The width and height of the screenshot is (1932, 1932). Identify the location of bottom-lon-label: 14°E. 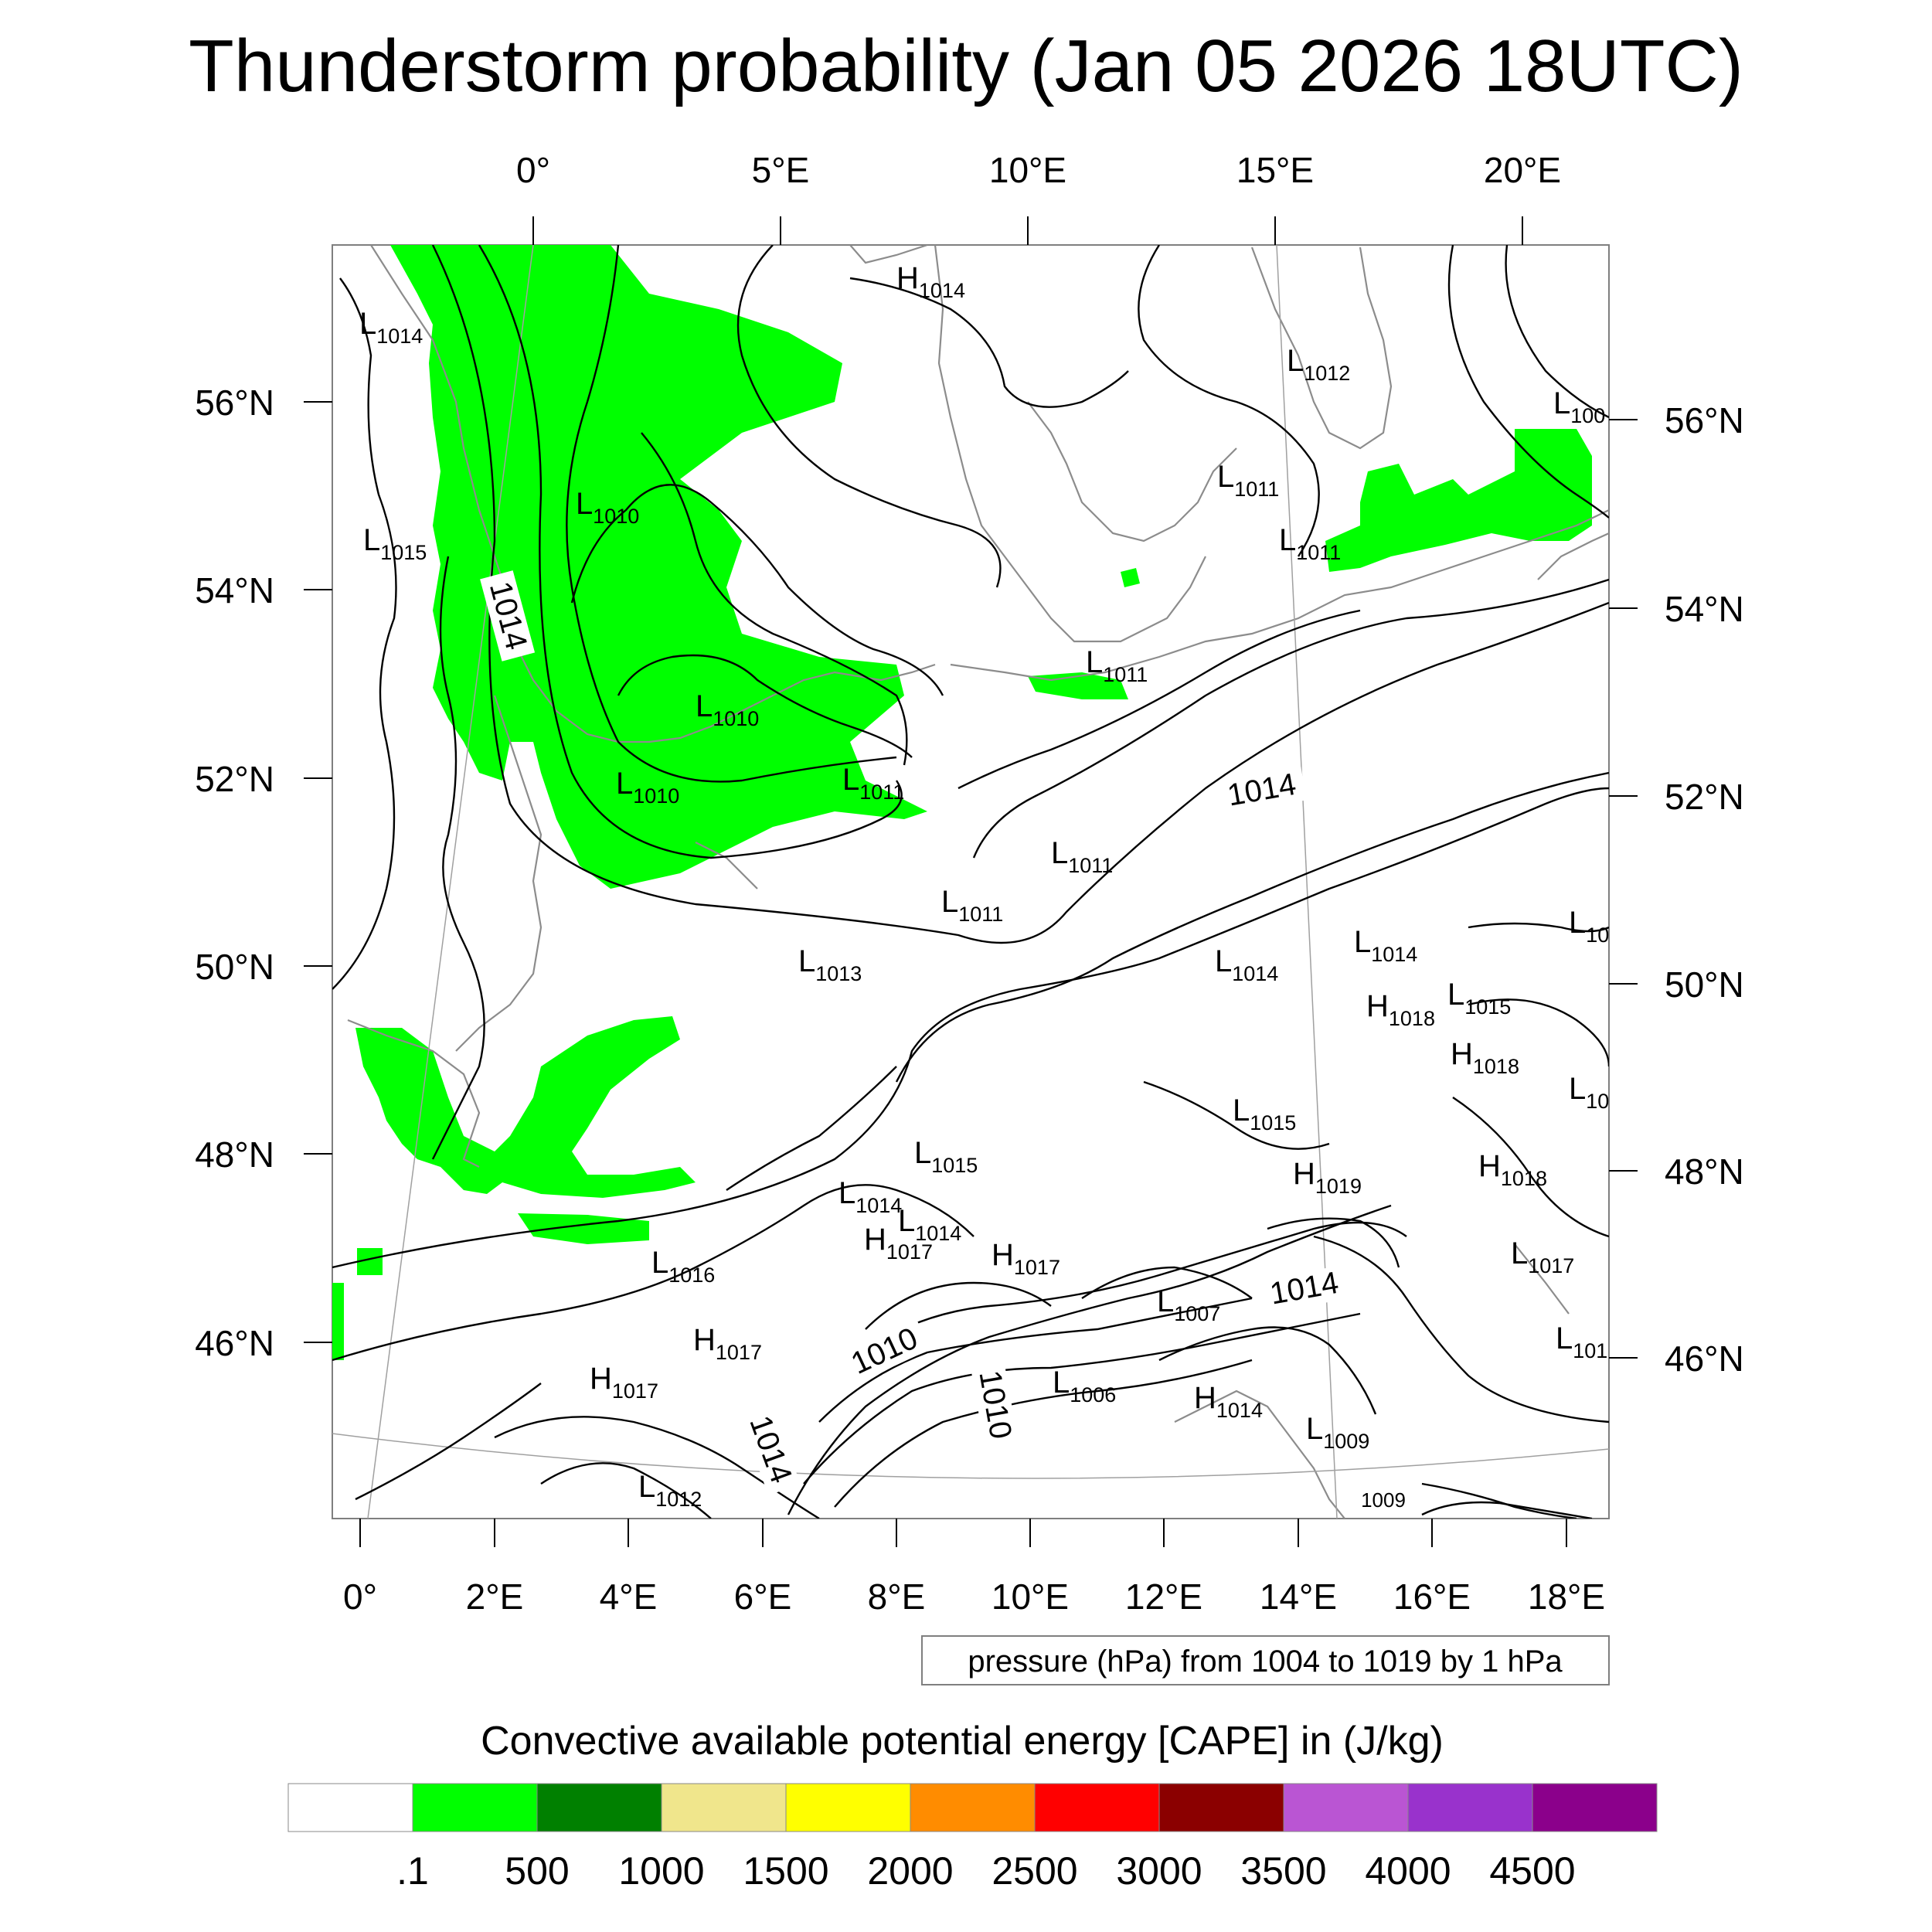
(1298, 1597).